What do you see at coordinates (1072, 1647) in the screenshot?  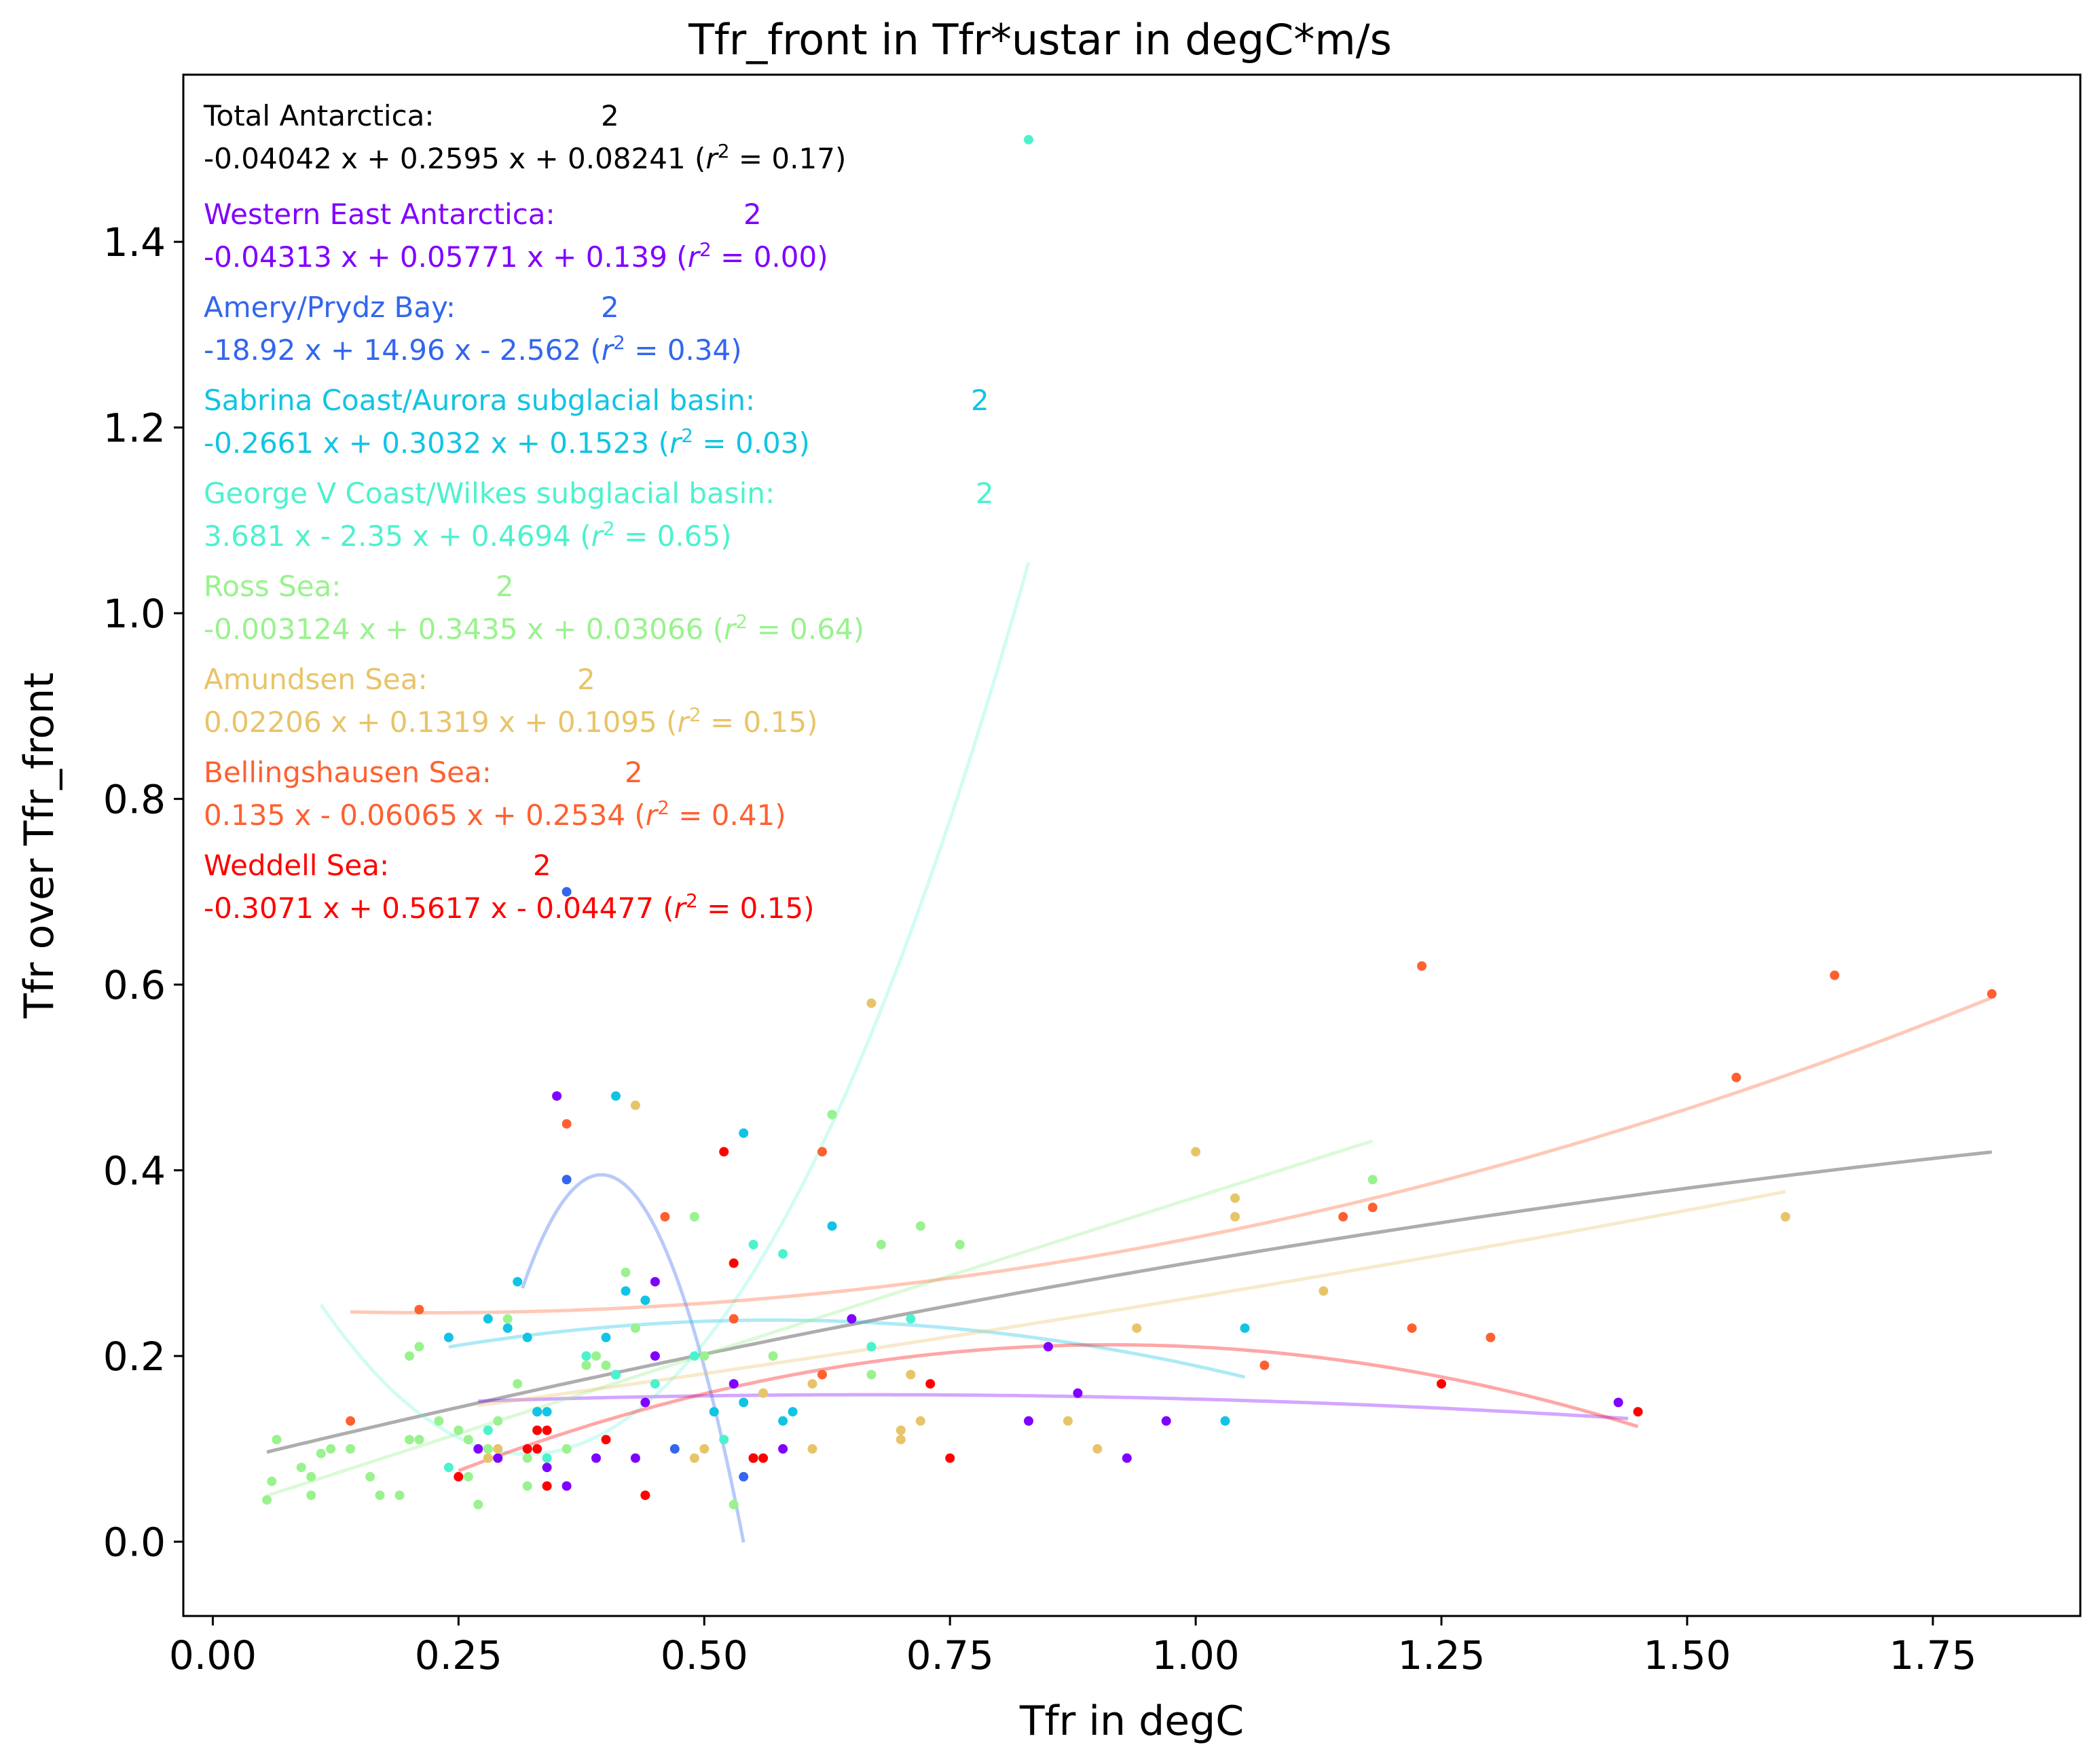 I see `x-axis: 0.00 0.25 0.50 0.75 1.00 1.25 1.50 1.75` at bounding box center [1072, 1647].